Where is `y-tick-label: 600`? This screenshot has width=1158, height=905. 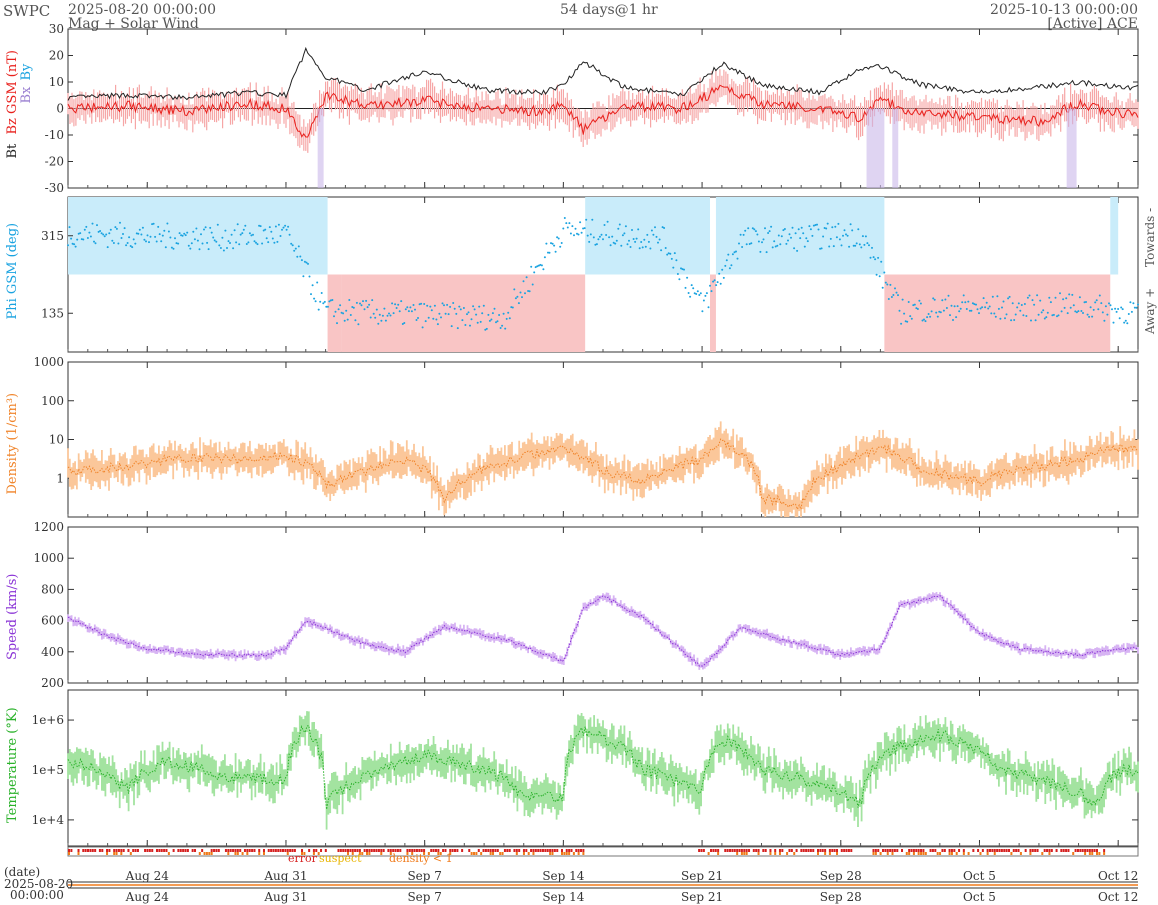
y-tick-label: 600 is located at coordinates (52, 621).